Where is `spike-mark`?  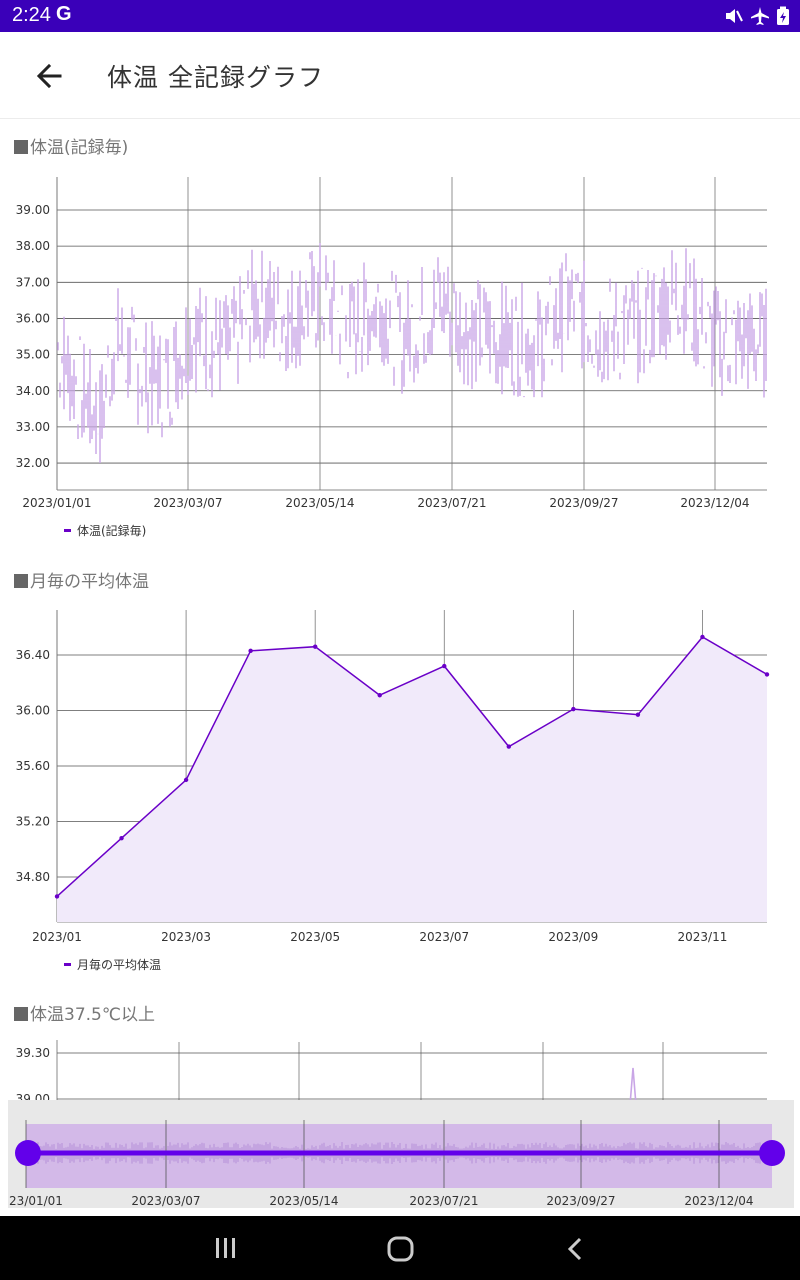
spike-mark is located at coordinates (633, 1086).